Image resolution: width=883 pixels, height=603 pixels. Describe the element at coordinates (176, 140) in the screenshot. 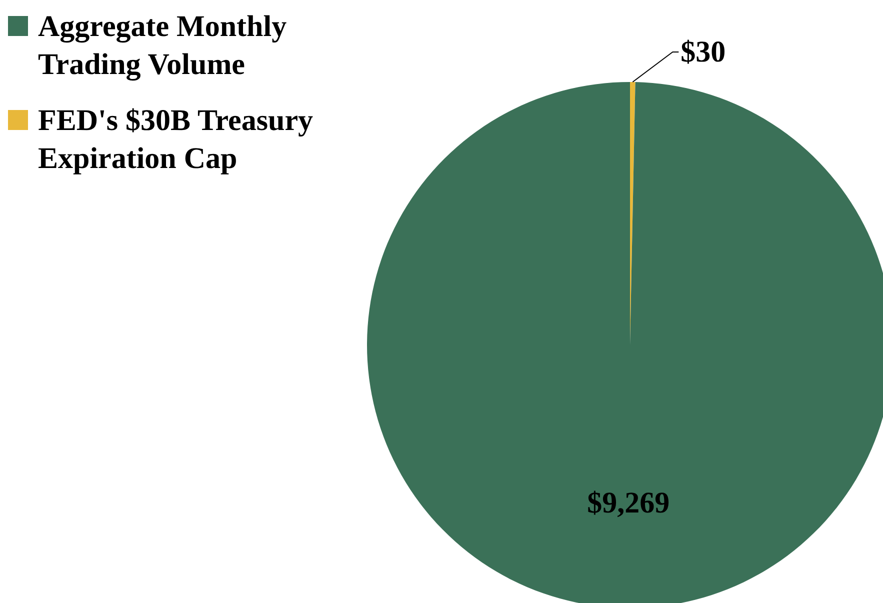

I see `legend-label: FED's $30B Treasury Expiration Cap` at that location.